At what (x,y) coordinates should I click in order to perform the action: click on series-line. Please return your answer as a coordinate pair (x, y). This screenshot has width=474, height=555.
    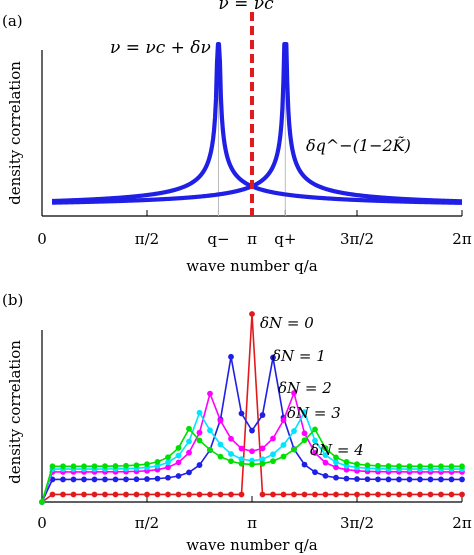
    Looking at the image, I should click on (251, 456).